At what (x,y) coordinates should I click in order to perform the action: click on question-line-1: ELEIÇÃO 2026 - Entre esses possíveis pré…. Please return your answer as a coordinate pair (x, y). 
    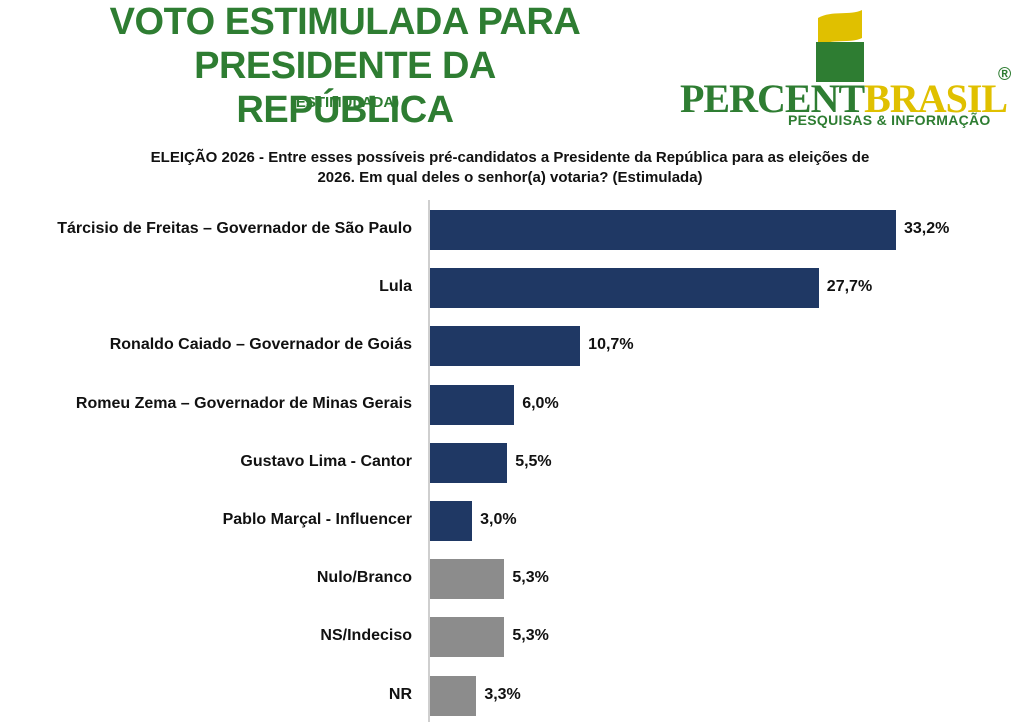
    Looking at the image, I should click on (510, 157).